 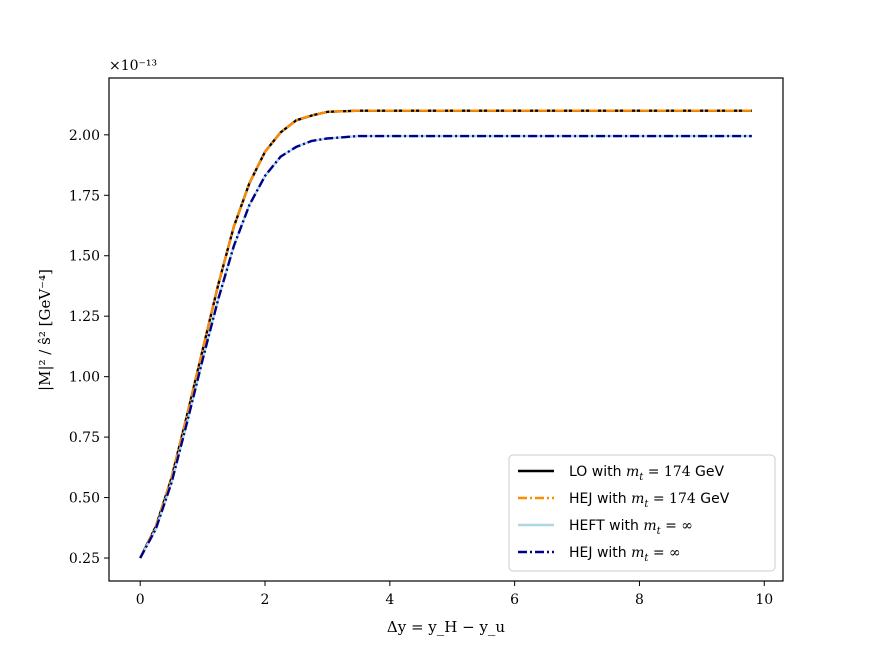 What do you see at coordinates (84, 559) in the screenshot?
I see `y-tick-label: 0.25` at bounding box center [84, 559].